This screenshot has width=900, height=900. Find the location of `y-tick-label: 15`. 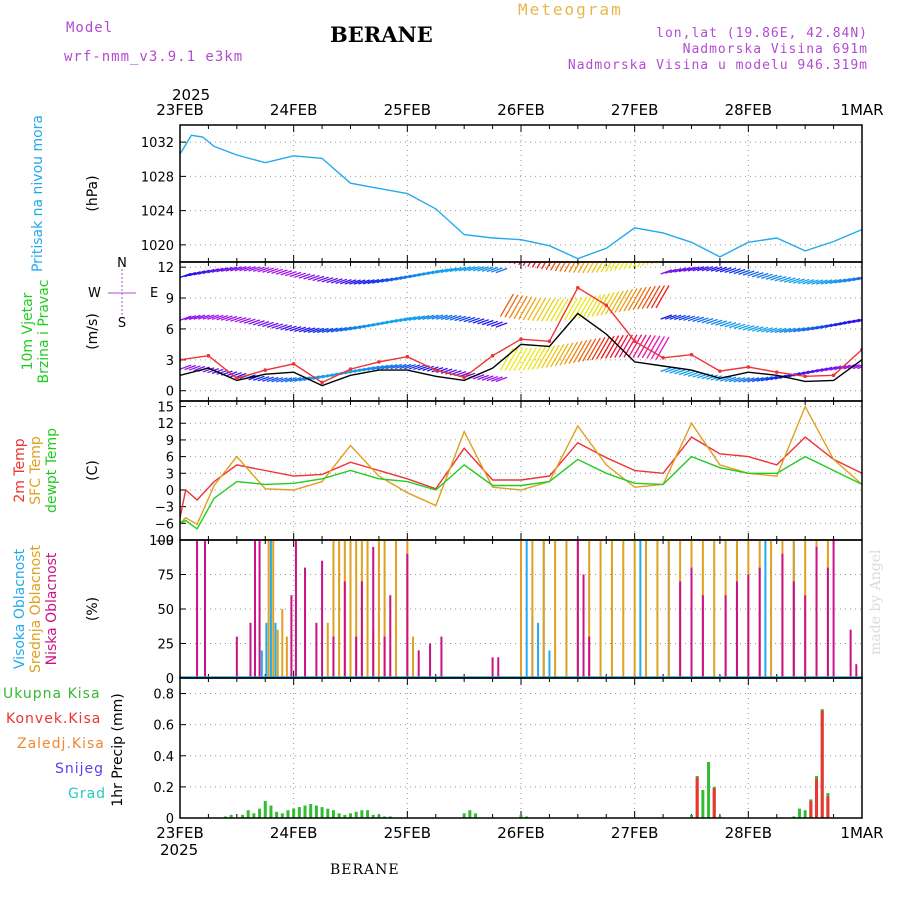

y-tick-label: 15 is located at coordinates (165, 408).